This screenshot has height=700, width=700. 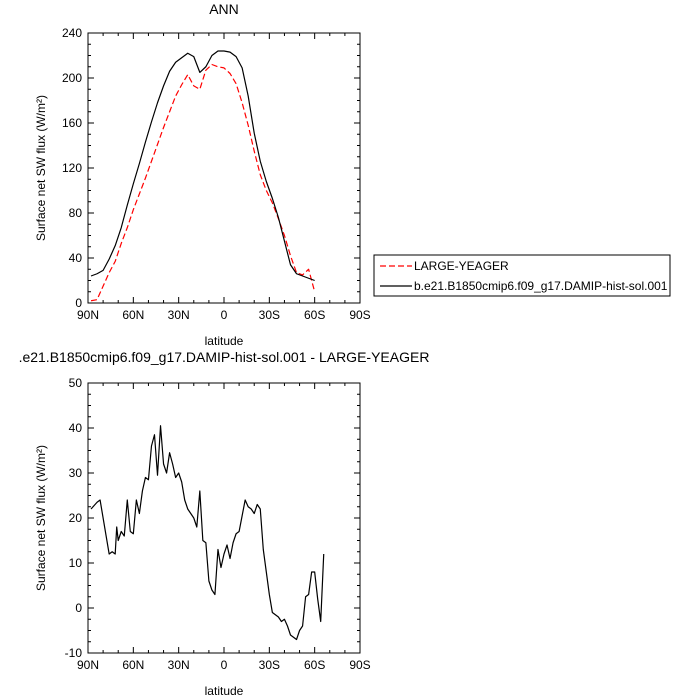 What do you see at coordinates (72, 78) in the screenshot?
I see `y-tick-label: 200` at bounding box center [72, 78].